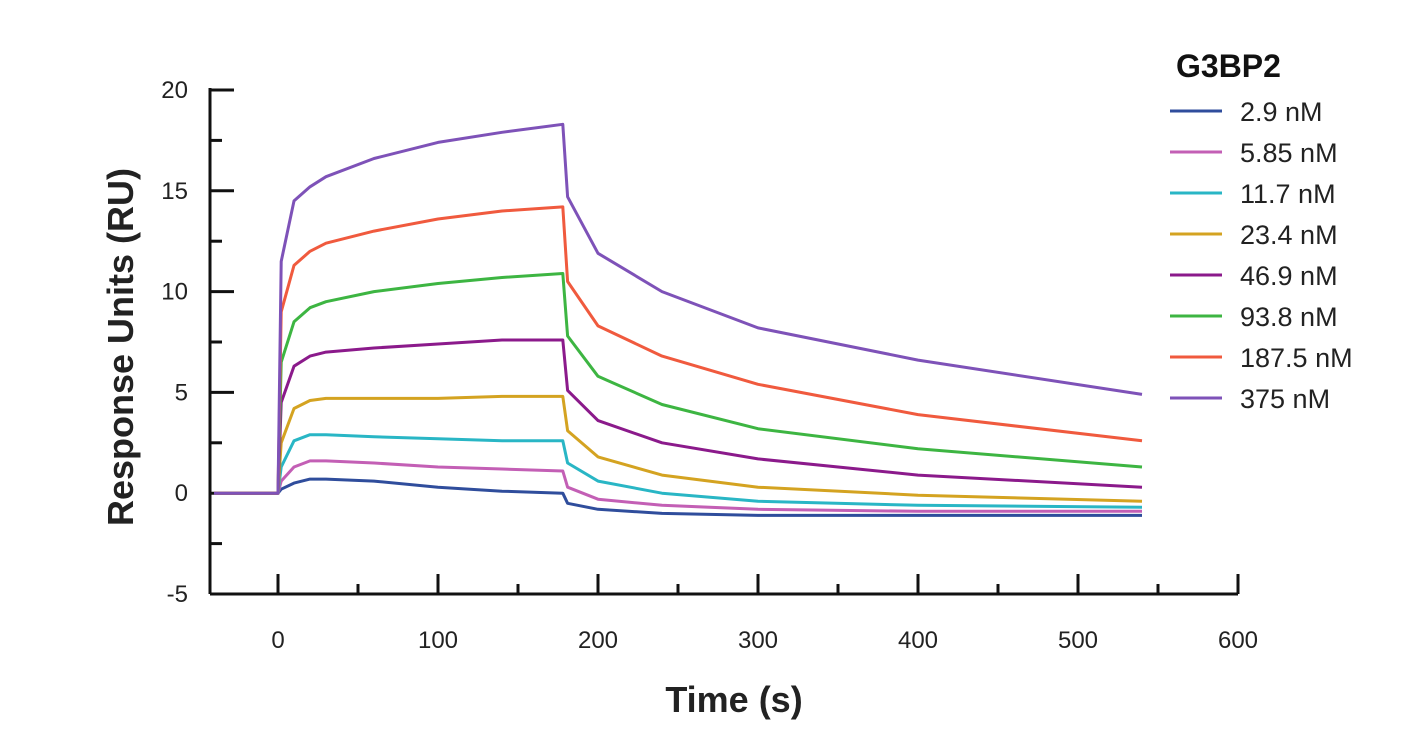 This screenshot has height=735, width=1403. Describe the element at coordinates (120, 347) in the screenshot. I see `y-axis-title: Response Units (RU)` at that location.